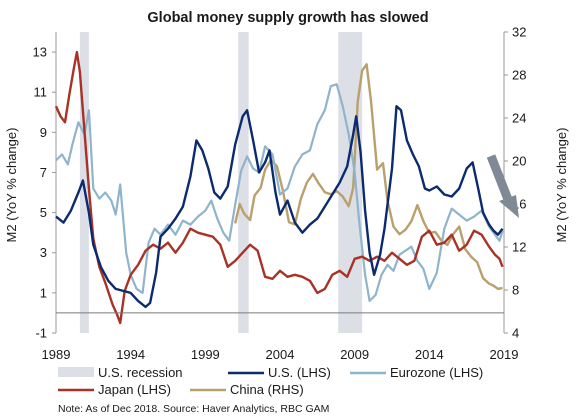 The width and height of the screenshot is (576, 420). Describe the element at coordinates (205, 354) in the screenshot. I see `x-tick-label: 1999` at that location.